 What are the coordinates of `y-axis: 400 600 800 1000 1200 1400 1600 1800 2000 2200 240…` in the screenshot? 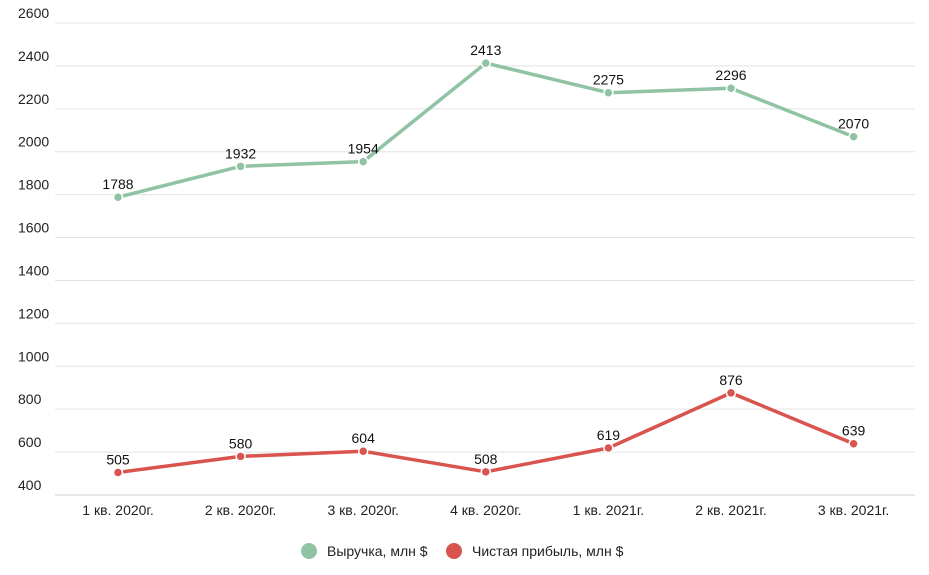 It's located at (33, 249).